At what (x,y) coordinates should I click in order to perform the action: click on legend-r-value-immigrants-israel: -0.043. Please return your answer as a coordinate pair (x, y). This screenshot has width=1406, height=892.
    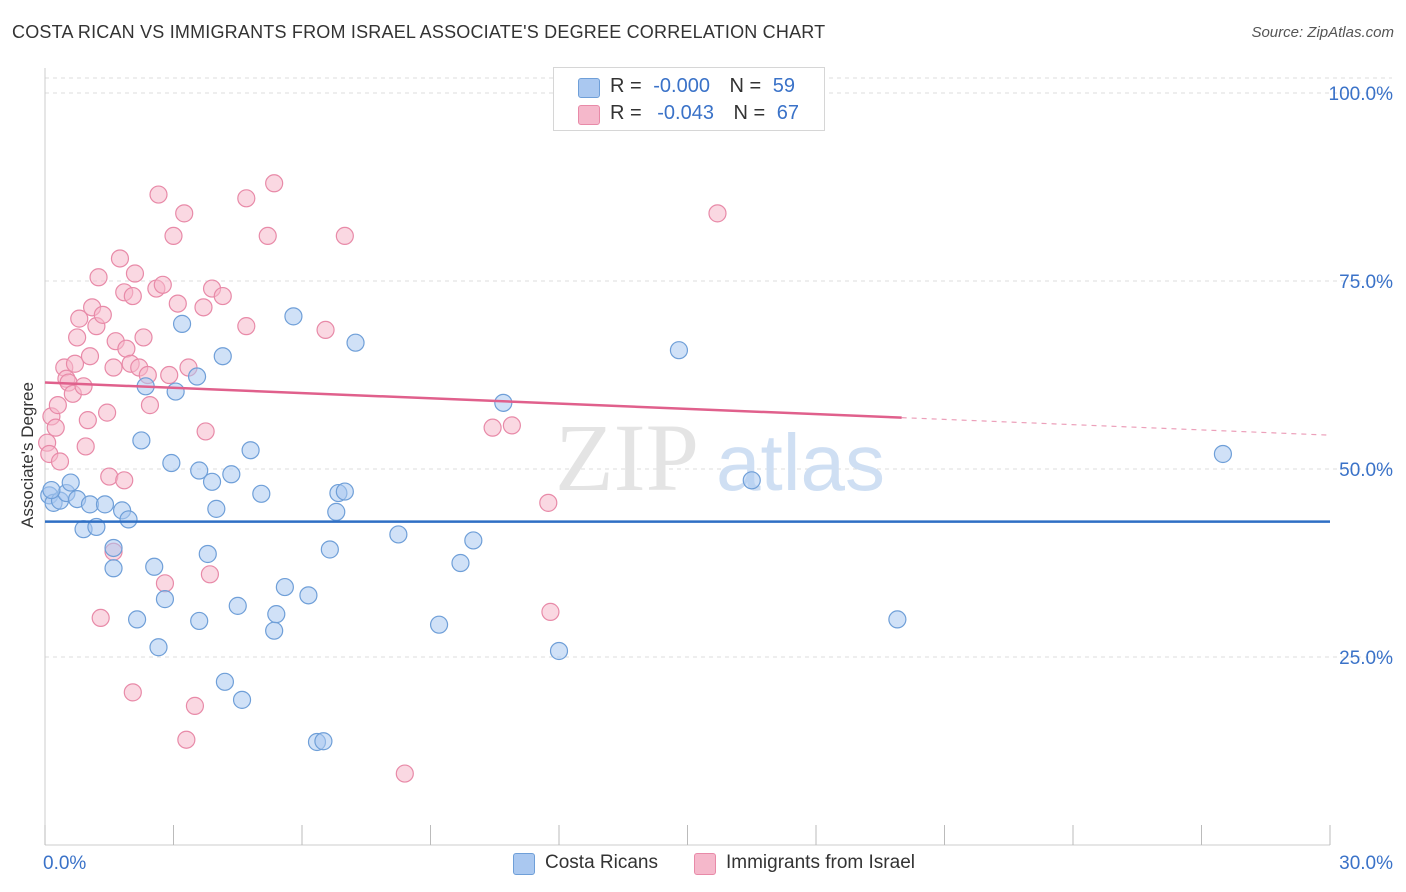
    Looking at the image, I should click on (685, 113).